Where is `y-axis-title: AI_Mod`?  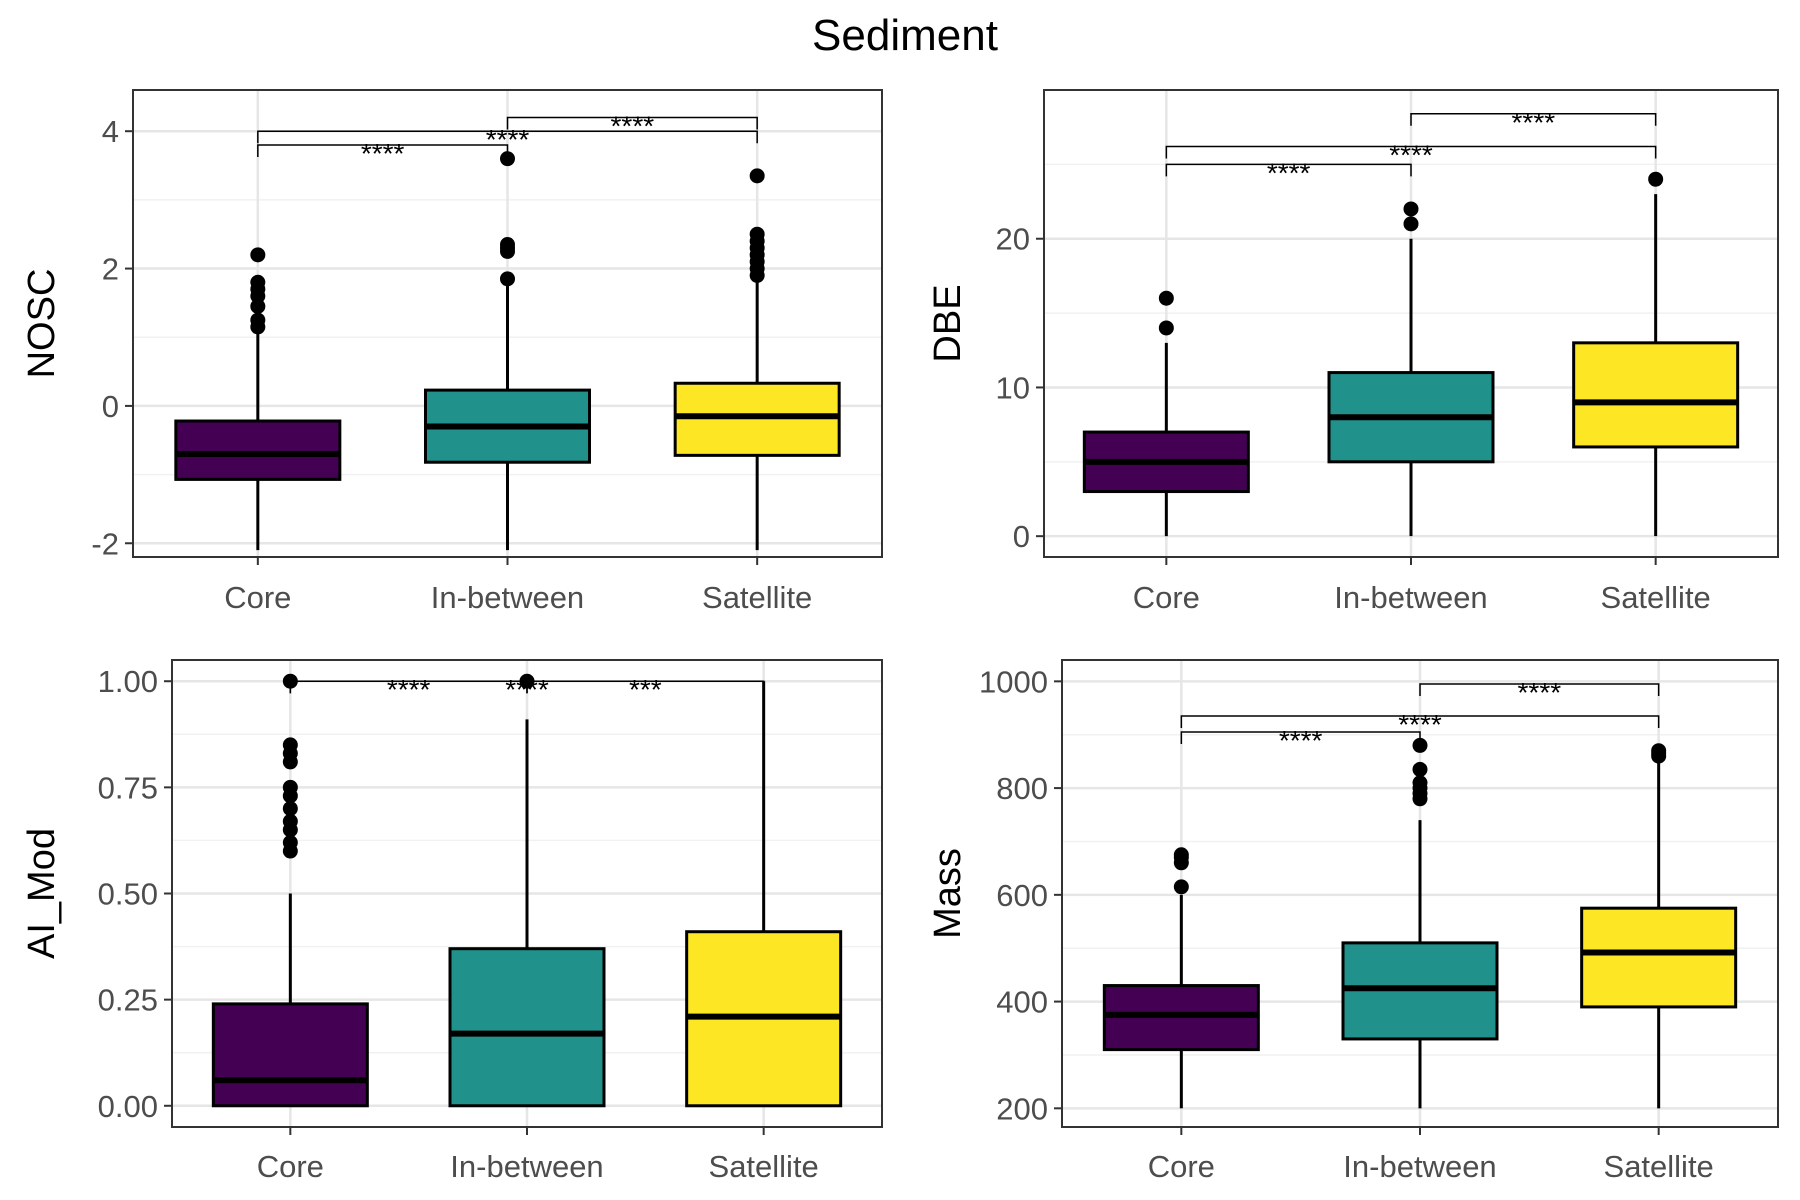 y-axis-title: AI_Mod is located at coordinates (42, 893).